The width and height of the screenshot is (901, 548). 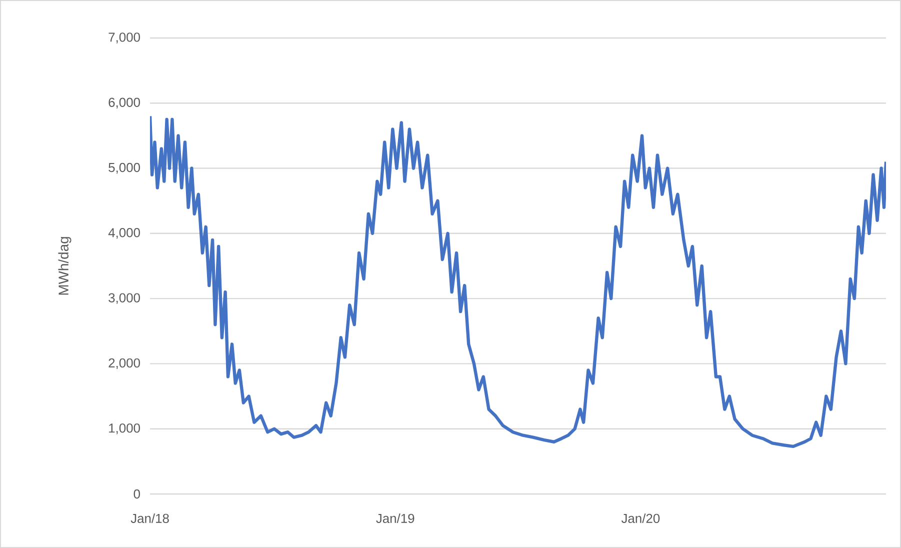 What do you see at coordinates (65, 266) in the screenshot?
I see `y-axis-title: MWh/dag` at bounding box center [65, 266].